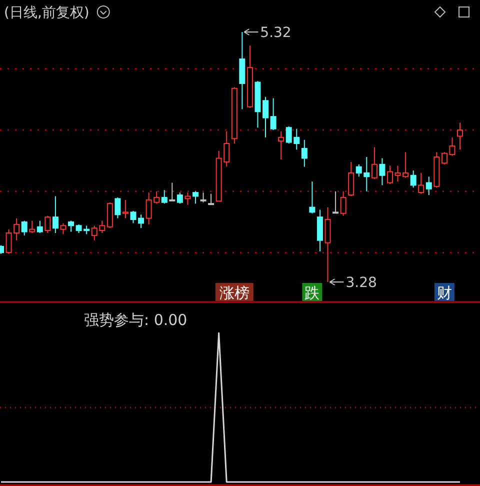 This screenshot has width=480, height=486. I want to click on annotation: 5.32, so click(276, 33).